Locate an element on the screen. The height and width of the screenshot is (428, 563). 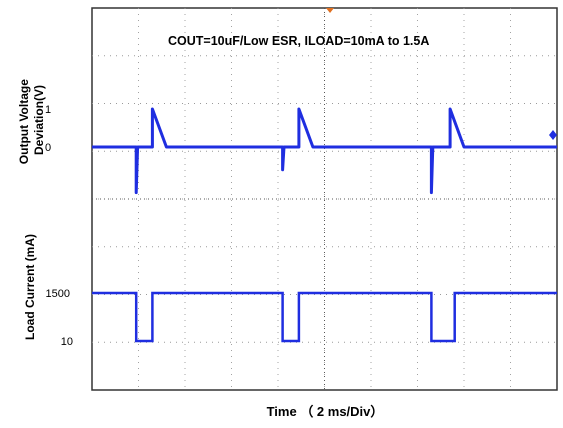
y-tick-label: 10 is located at coordinates (67, 342).